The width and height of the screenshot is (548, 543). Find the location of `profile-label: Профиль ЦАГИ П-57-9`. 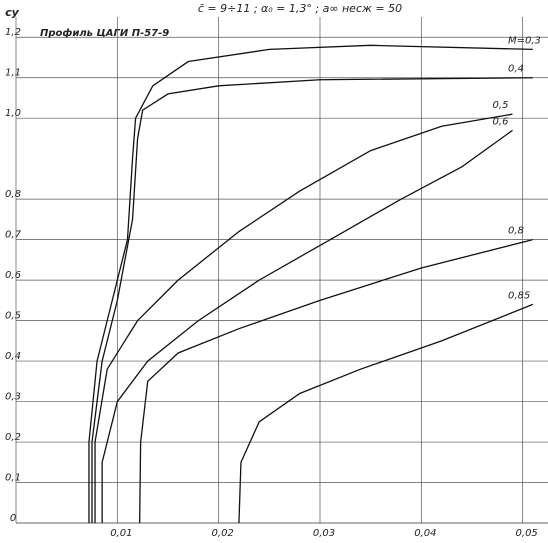

profile-label: Профиль ЦАГИ П-57-9 is located at coordinates (104, 33).